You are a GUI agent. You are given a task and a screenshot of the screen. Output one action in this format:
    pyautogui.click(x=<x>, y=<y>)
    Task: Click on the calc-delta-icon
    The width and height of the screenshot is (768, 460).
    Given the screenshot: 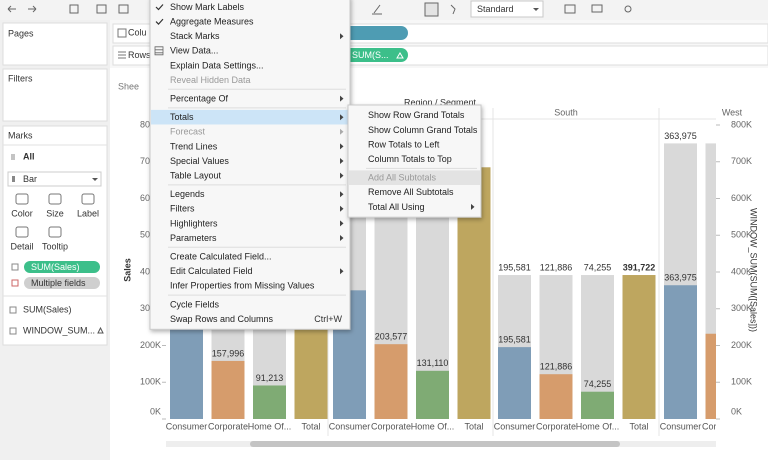 What is the action you would take?
    pyautogui.click(x=400, y=55)
    